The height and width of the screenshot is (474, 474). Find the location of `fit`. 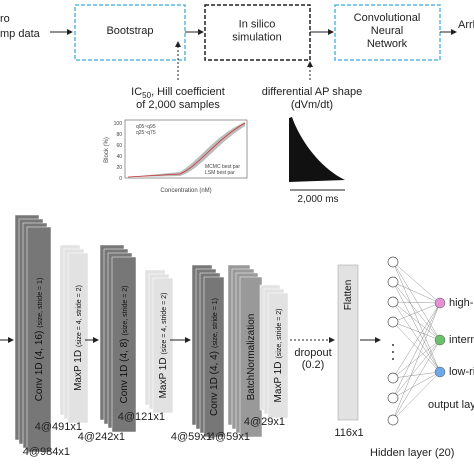

fit is located at coordinates (186, 150).